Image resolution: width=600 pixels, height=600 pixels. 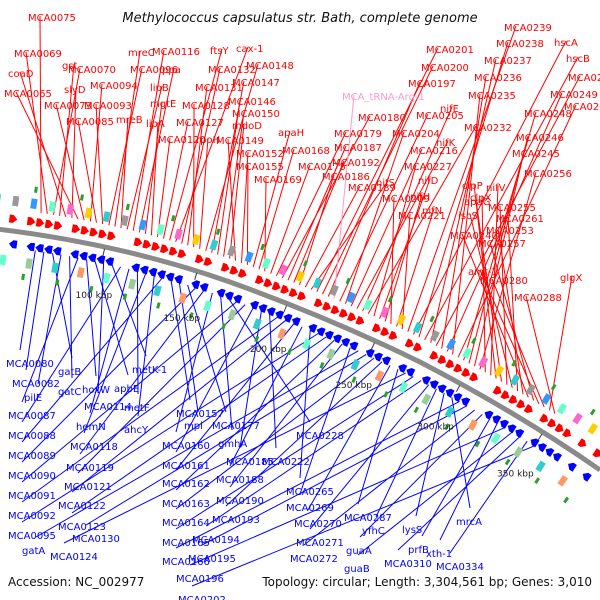 I want to click on forward-gene-label: clpP, so click(x=472, y=186).